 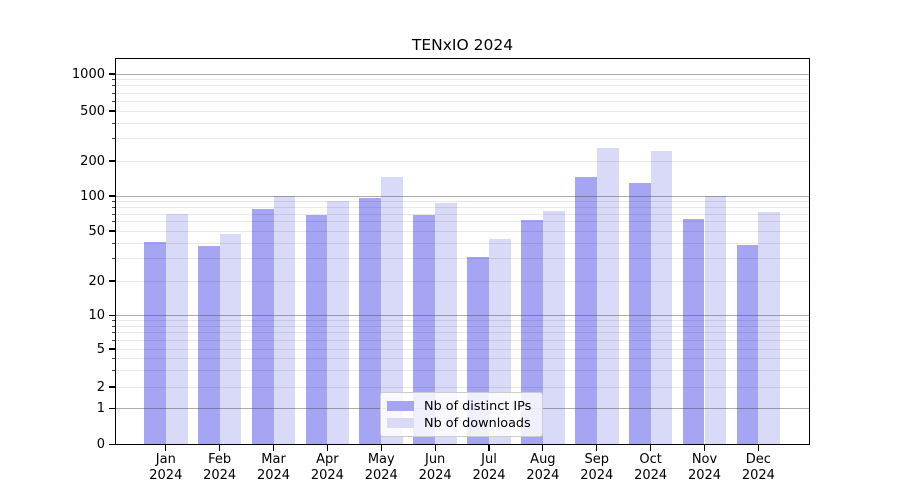 I want to click on x-tick-month: Dec, so click(x=758, y=459).